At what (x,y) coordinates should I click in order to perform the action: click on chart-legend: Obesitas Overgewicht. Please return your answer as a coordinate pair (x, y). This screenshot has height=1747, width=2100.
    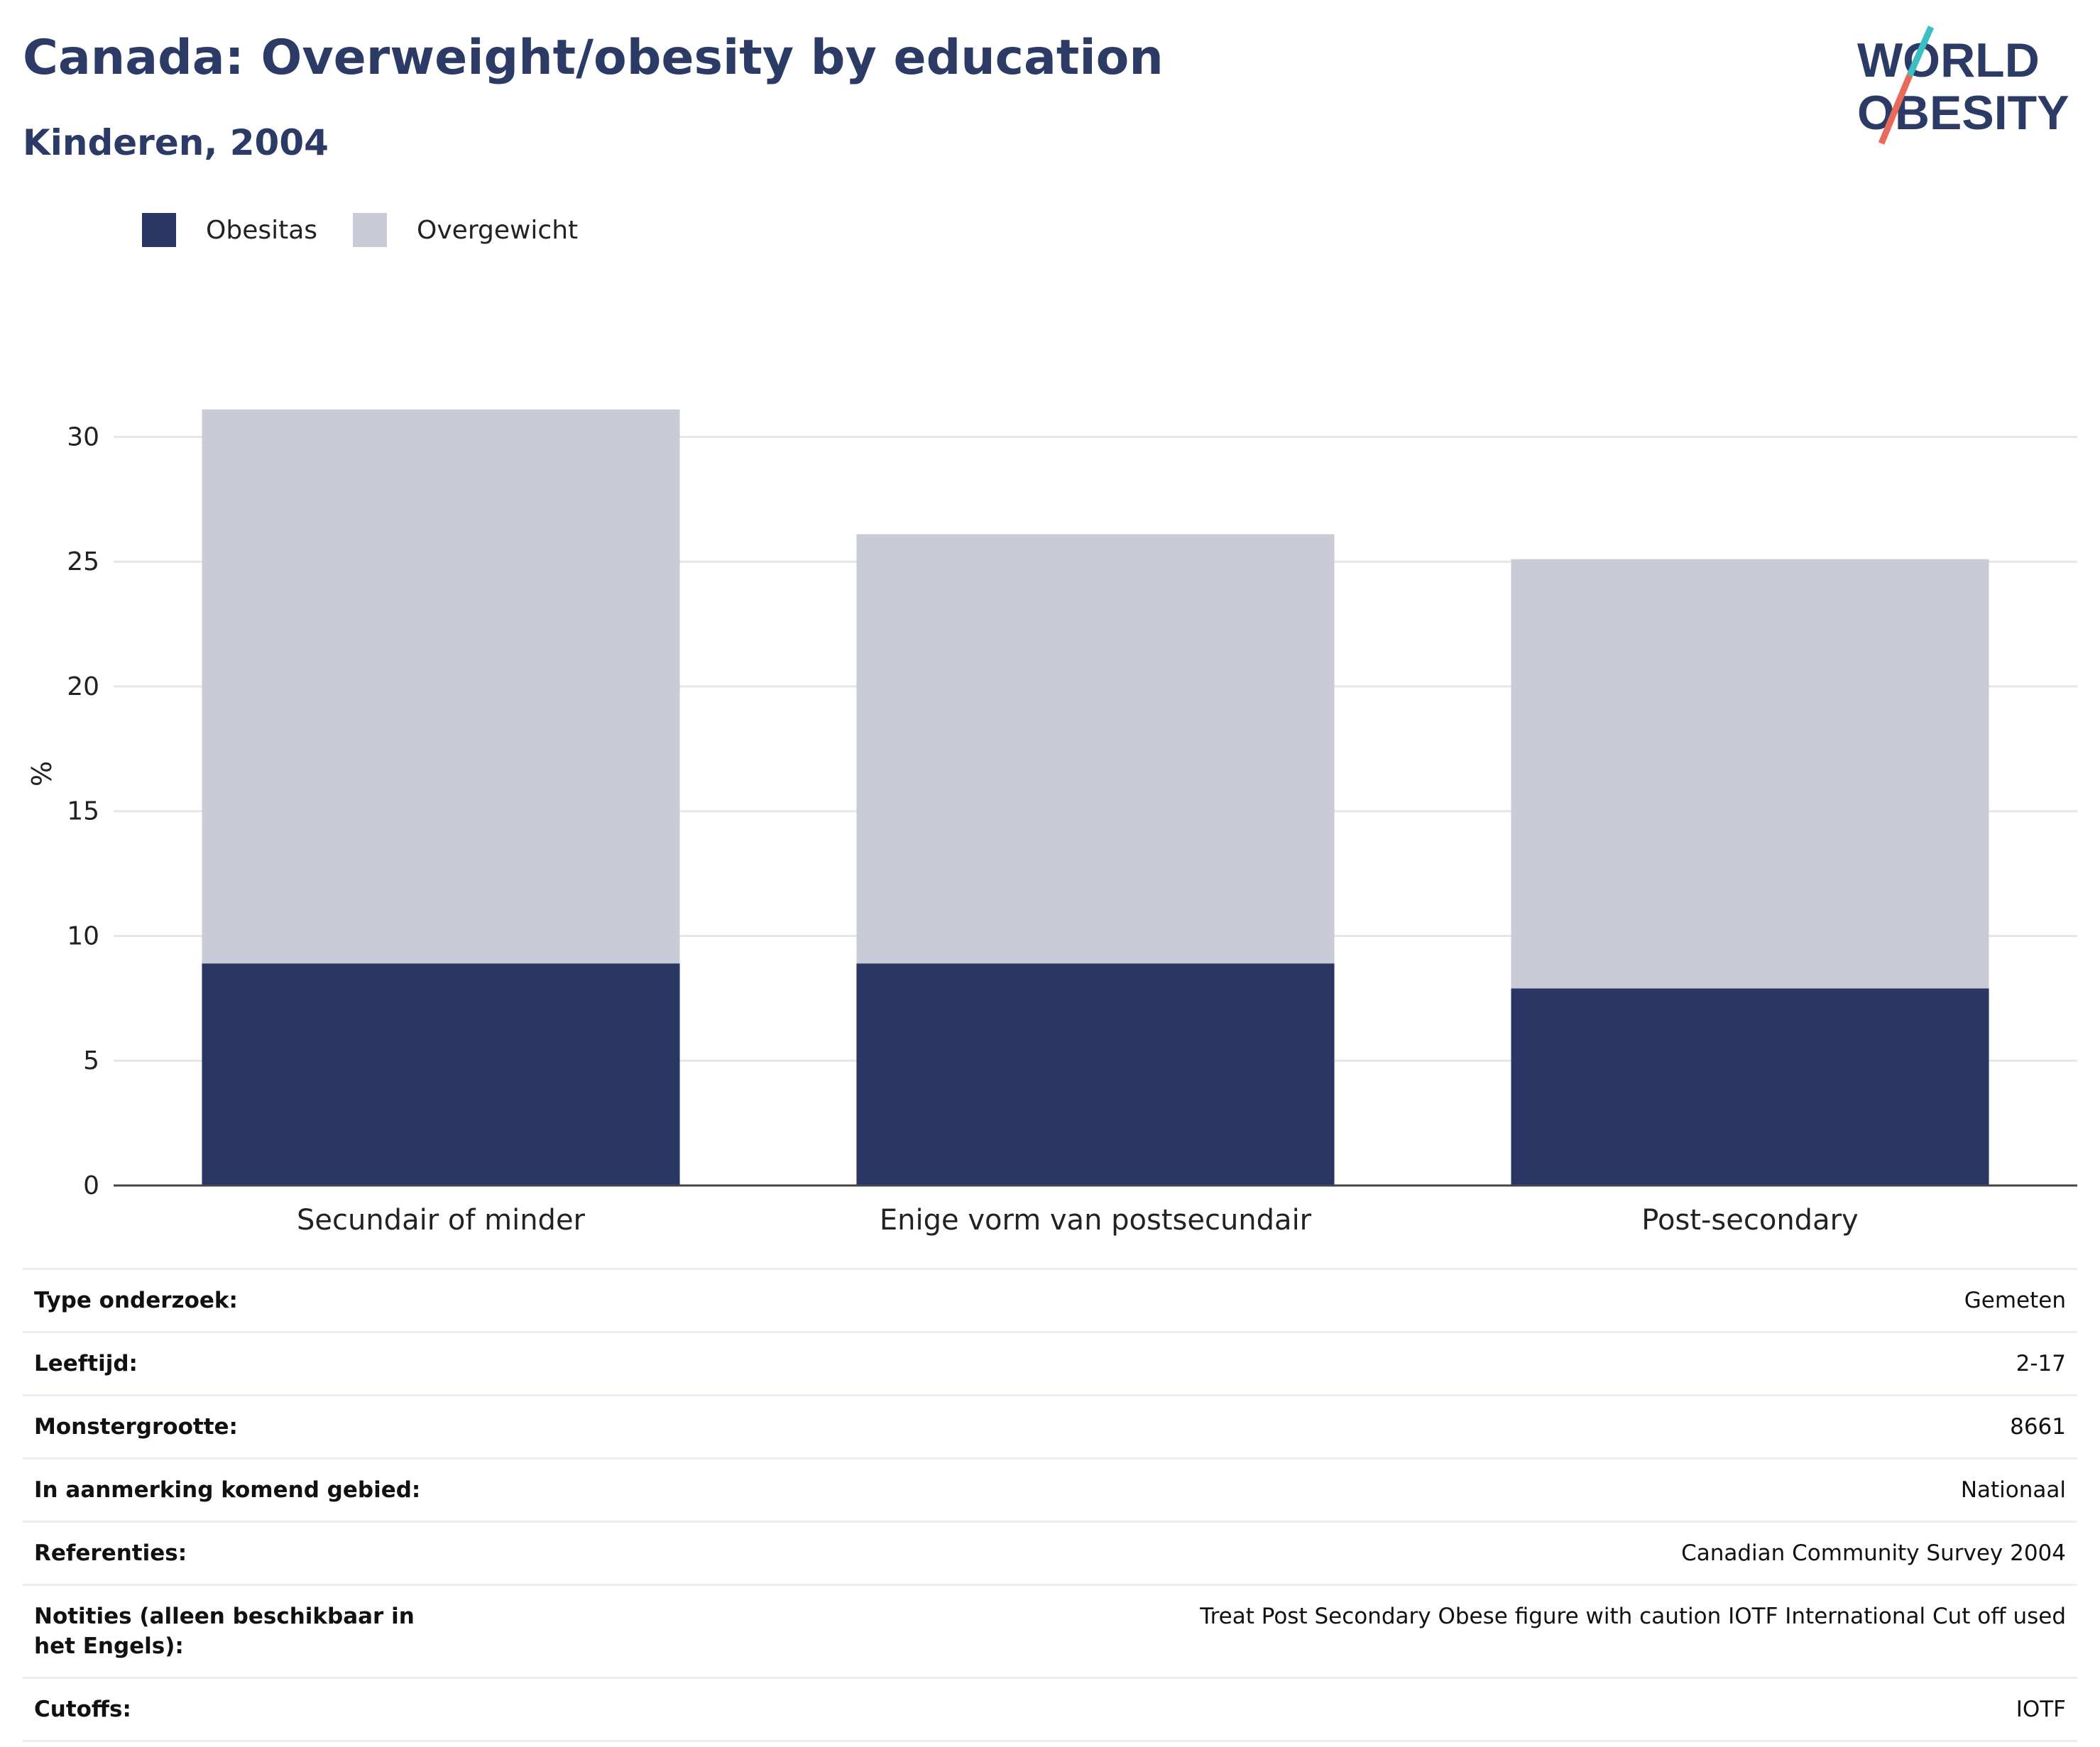
    Looking at the image, I should click on (377, 230).